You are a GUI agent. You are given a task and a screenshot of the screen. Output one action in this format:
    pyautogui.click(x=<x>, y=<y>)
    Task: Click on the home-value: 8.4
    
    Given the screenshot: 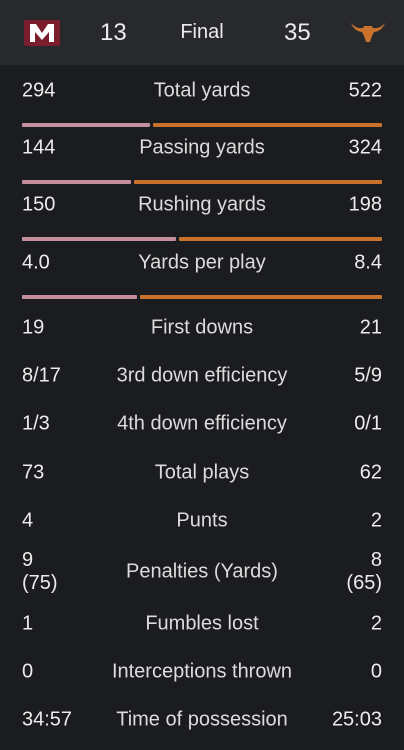 What is the action you would take?
    pyautogui.click(x=368, y=262)
    